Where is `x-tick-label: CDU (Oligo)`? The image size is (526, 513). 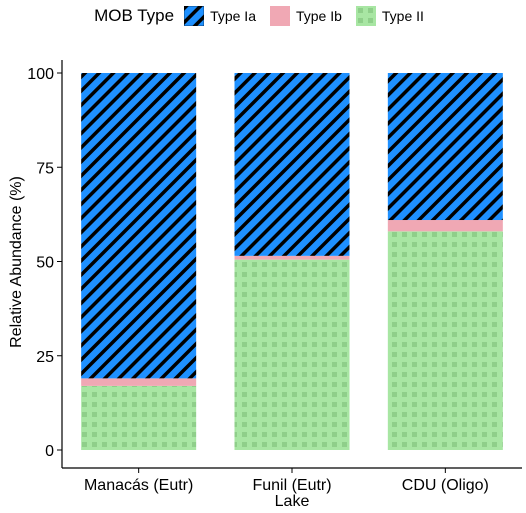
x-tick-label: CDU (Oligo) is located at coordinates (445, 485).